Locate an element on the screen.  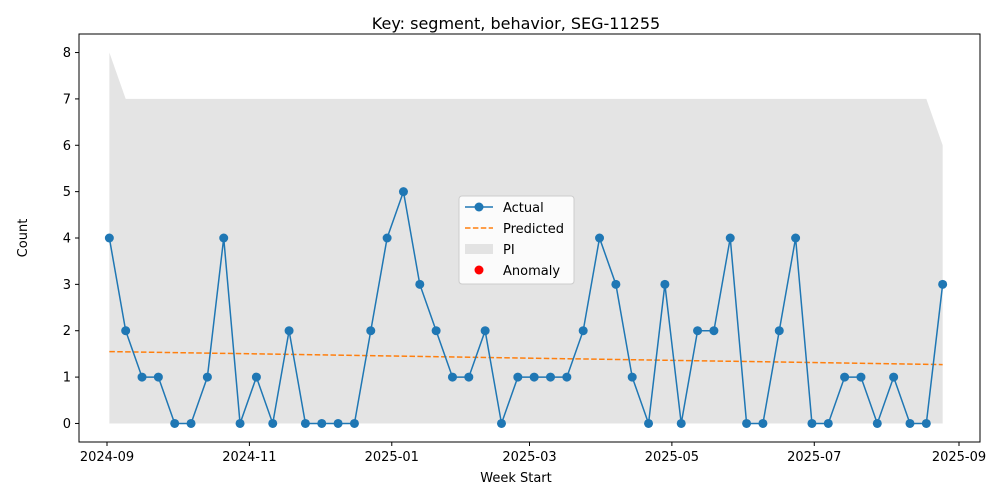
y-tick-label: 8 is located at coordinates (67, 53).